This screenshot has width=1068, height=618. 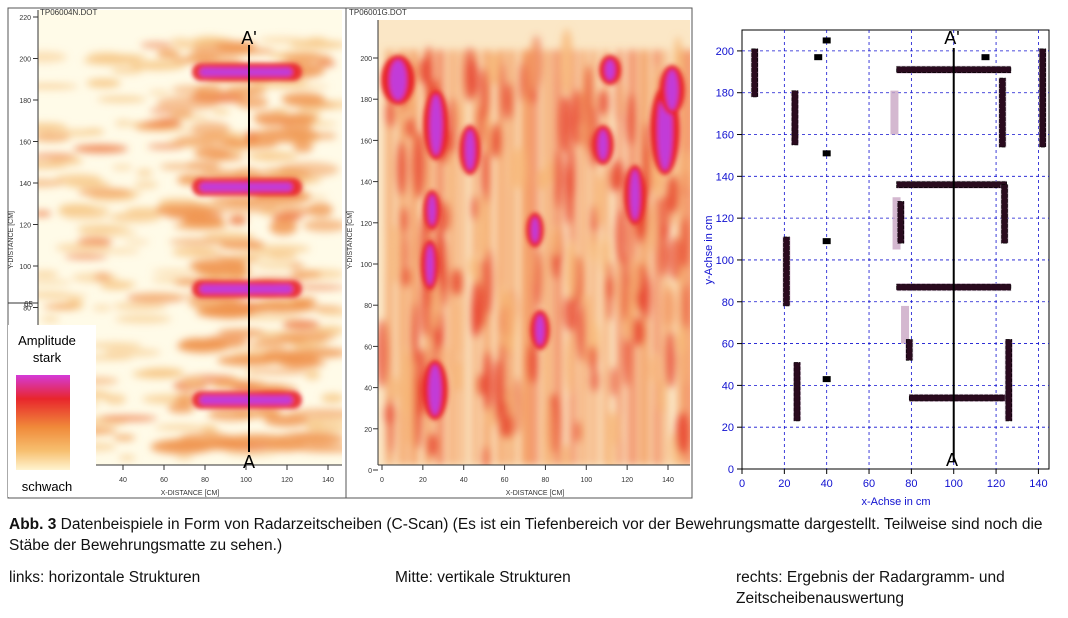 What do you see at coordinates (826, 40) in the screenshot?
I see `right-small-mark` at bounding box center [826, 40].